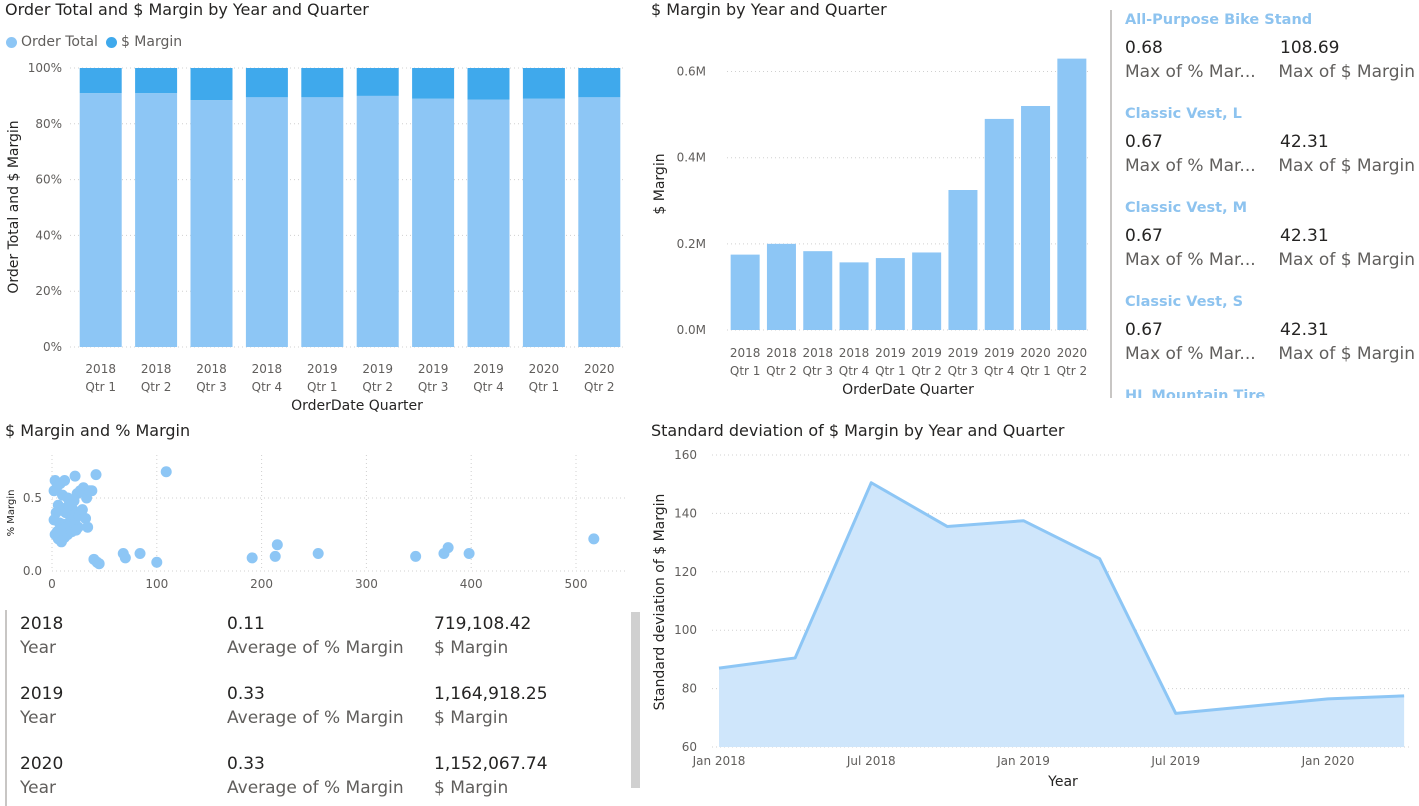  Describe the element at coordinates (491, 764) in the screenshot. I see `margin-value: 1,152,067.74` at that location.